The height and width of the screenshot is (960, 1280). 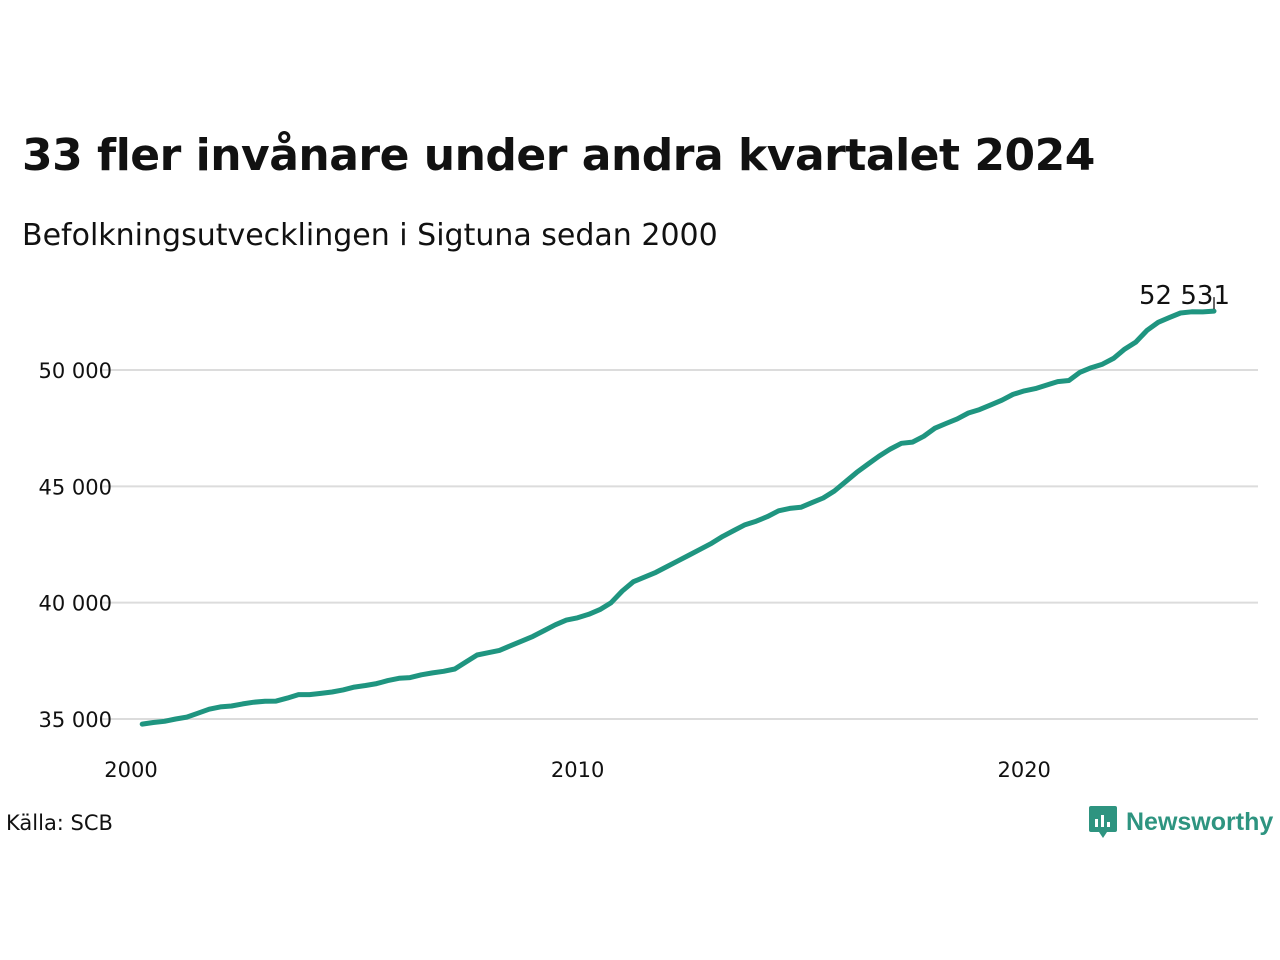 I want to click on end-value-label: 52 531, so click(x=1184, y=296).